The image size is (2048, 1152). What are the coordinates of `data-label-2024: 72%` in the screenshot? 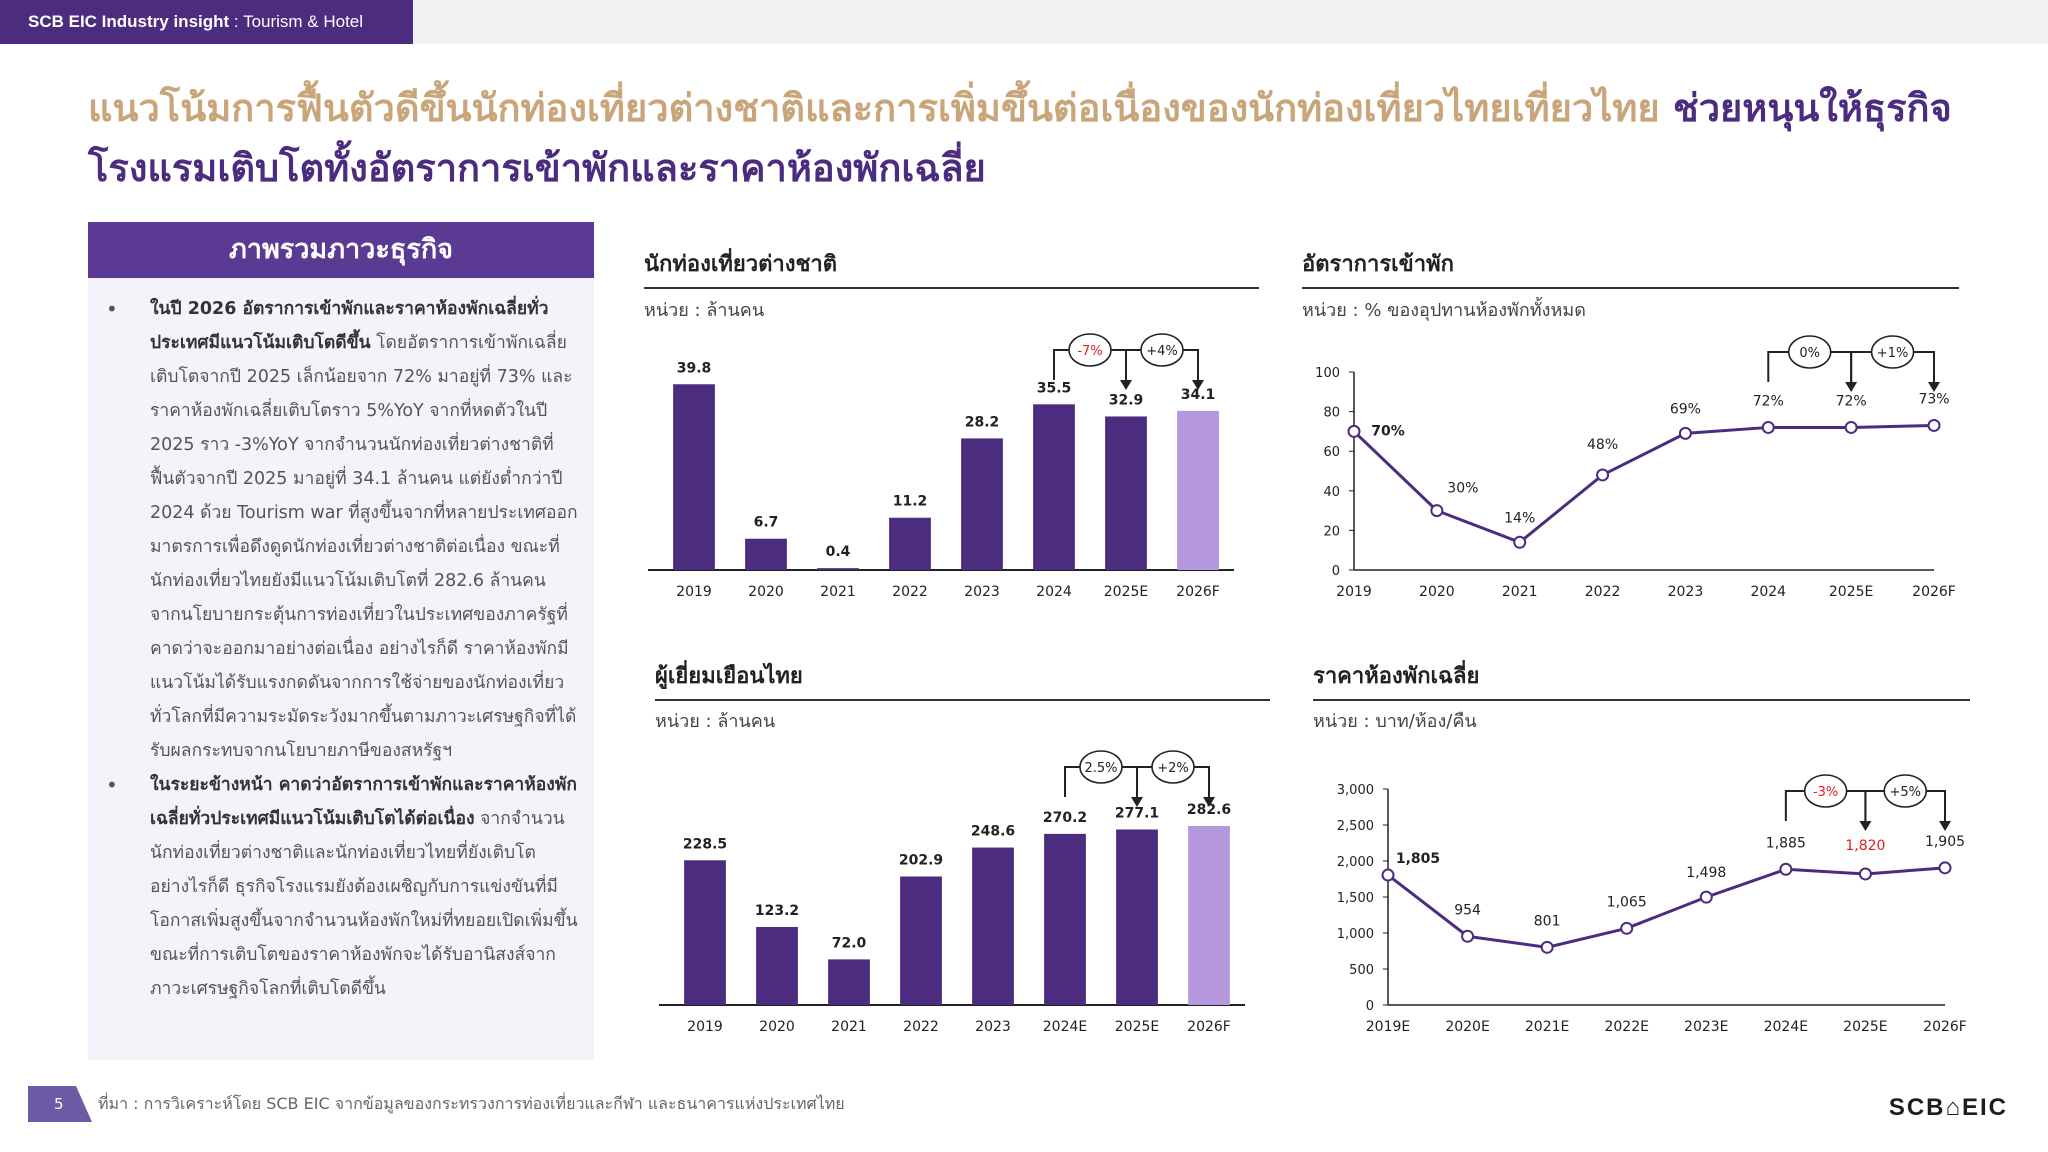 It's located at (1768, 401).